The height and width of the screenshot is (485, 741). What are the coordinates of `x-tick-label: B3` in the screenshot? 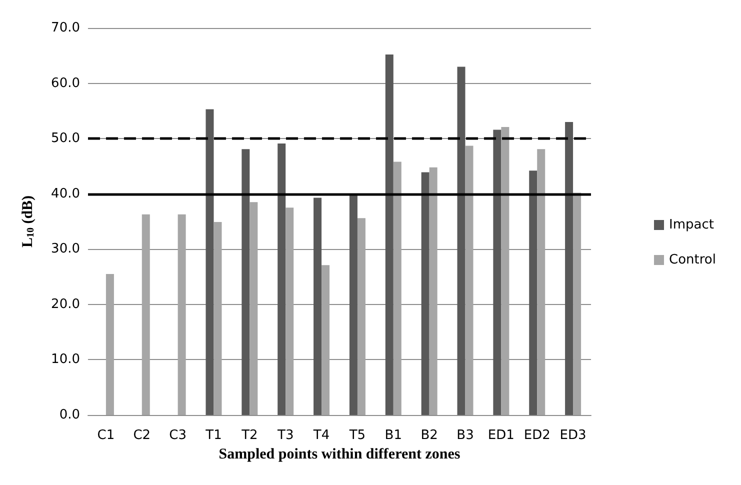 It's located at (465, 435).